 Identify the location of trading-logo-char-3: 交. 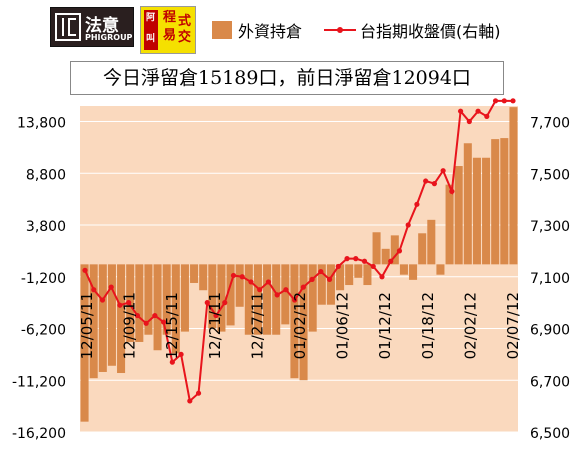
(185, 37).